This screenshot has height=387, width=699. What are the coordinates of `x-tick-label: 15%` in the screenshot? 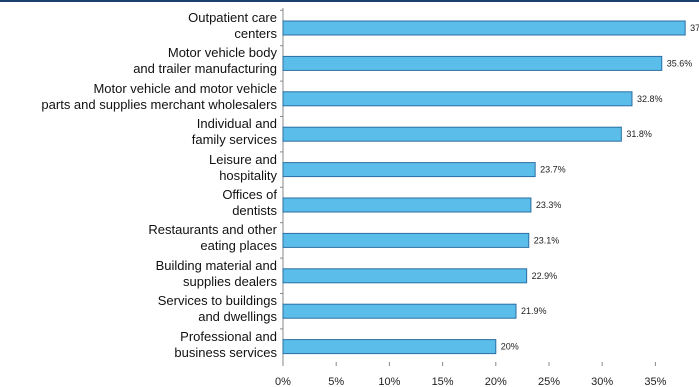 It's located at (443, 381).